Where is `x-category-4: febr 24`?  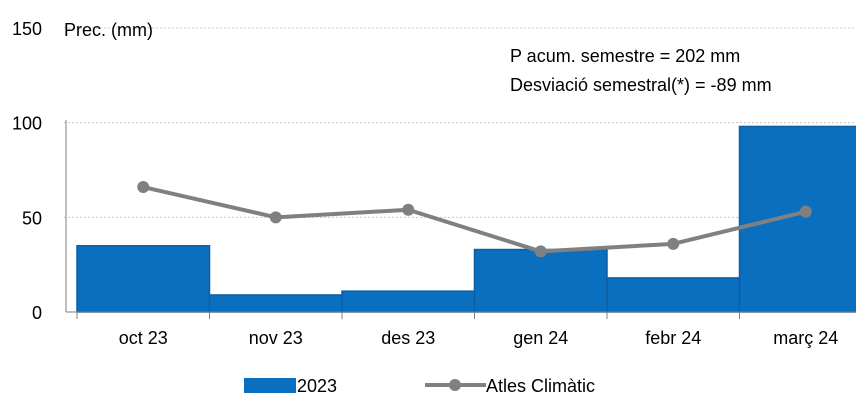
x-category-4: febr 24 is located at coordinates (673, 338).